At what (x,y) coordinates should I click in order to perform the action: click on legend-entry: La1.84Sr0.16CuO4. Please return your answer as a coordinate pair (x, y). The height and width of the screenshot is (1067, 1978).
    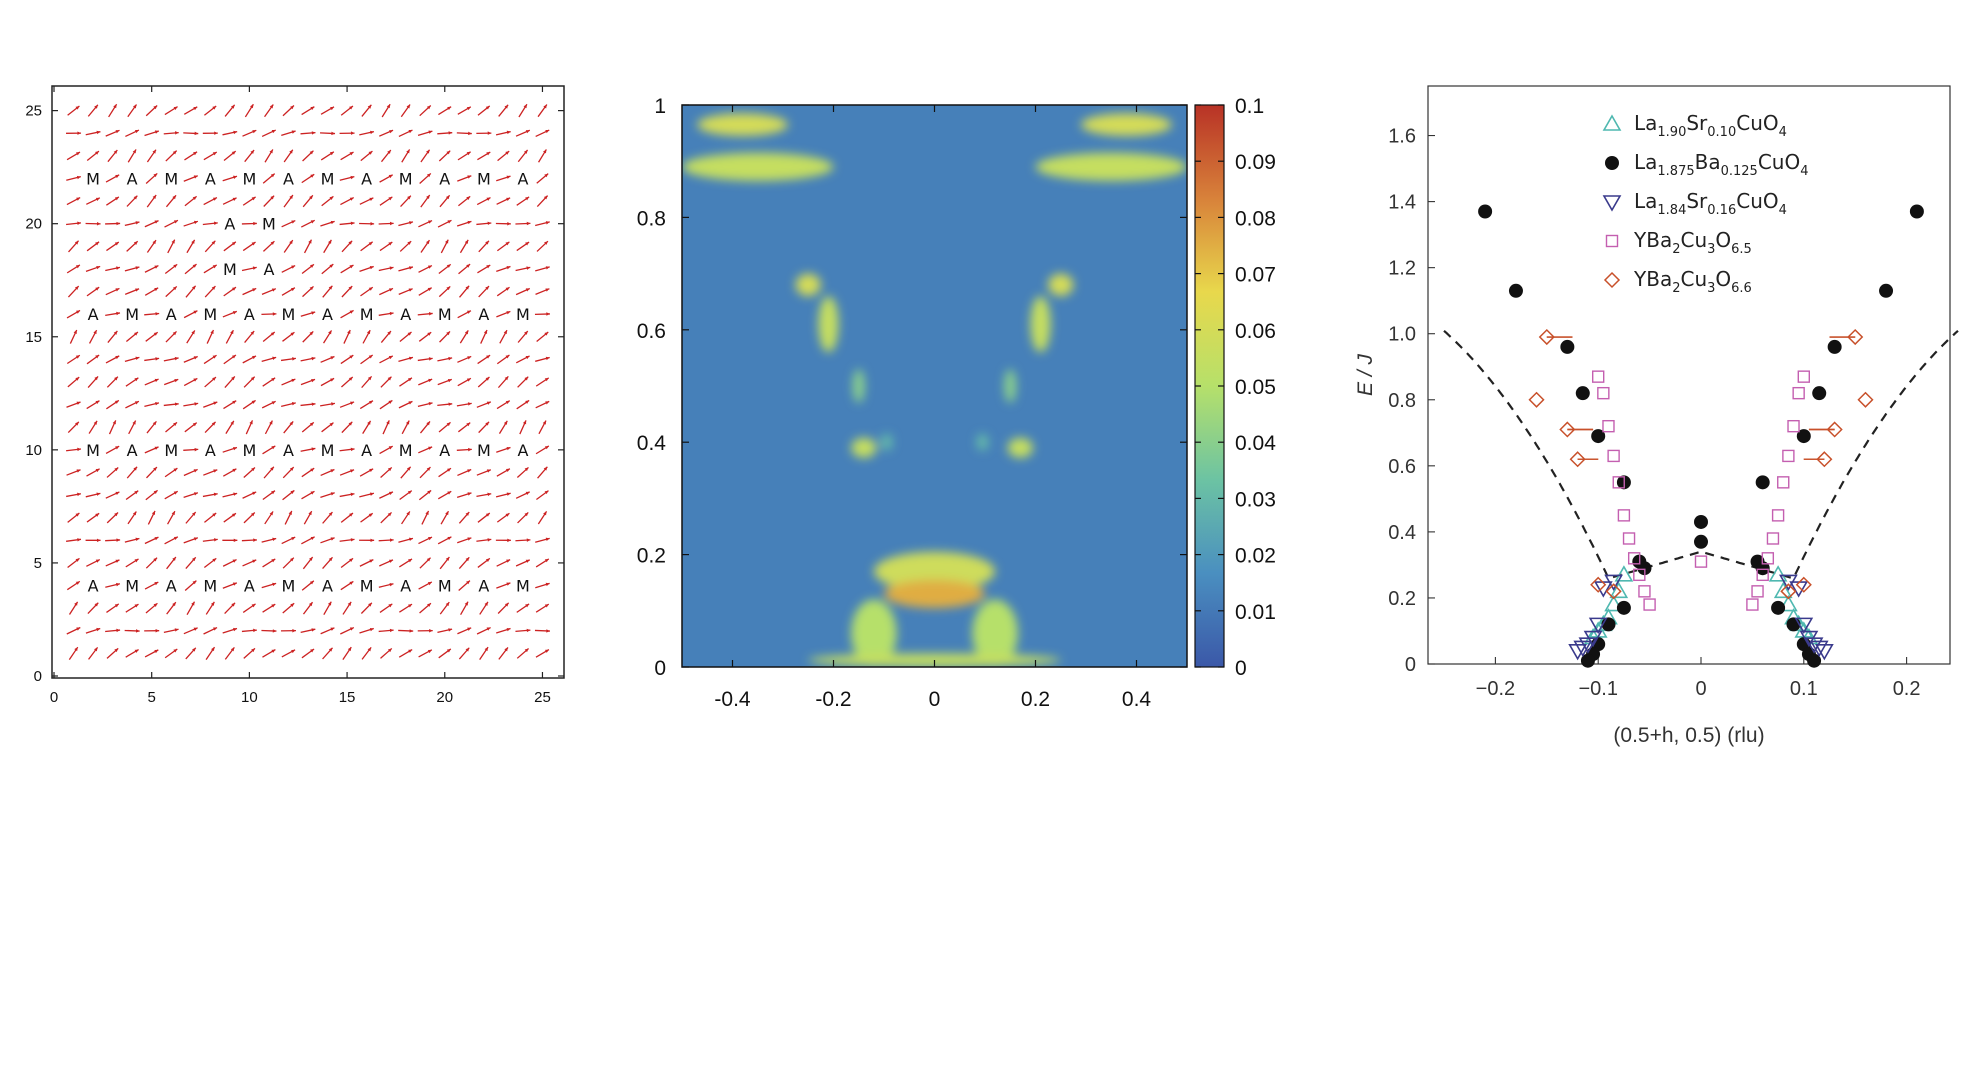
    Looking at the image, I should click on (1710, 203).